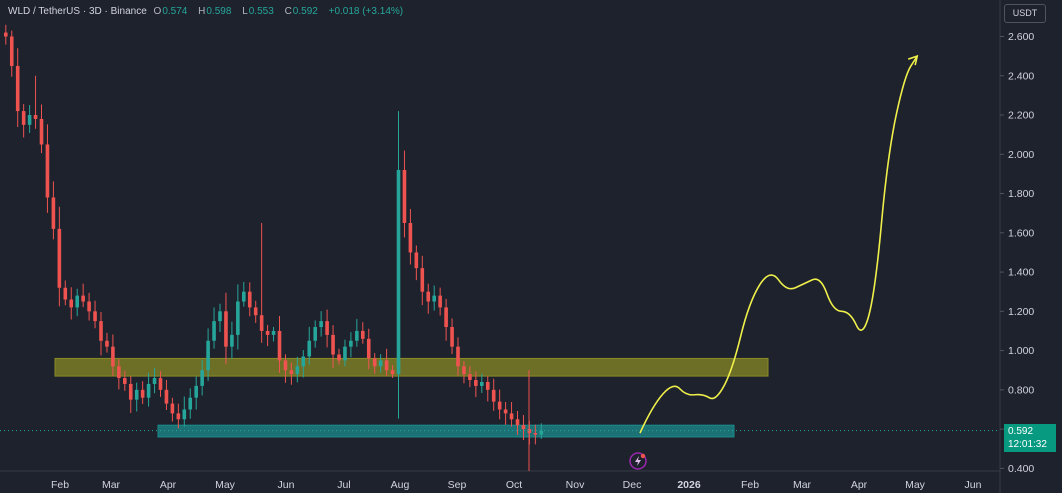  Describe the element at coordinates (446, 431) in the screenshot. I see `support-zone` at that location.